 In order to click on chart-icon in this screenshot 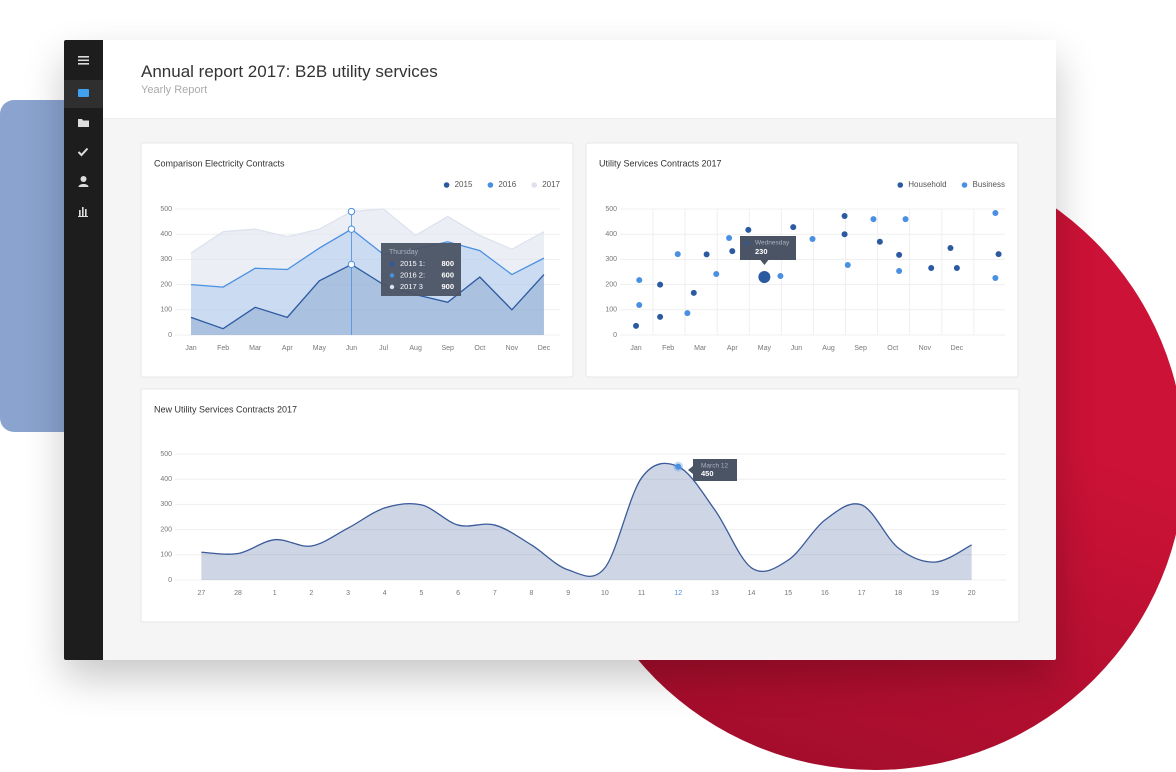, I will do `click(83, 212)`.